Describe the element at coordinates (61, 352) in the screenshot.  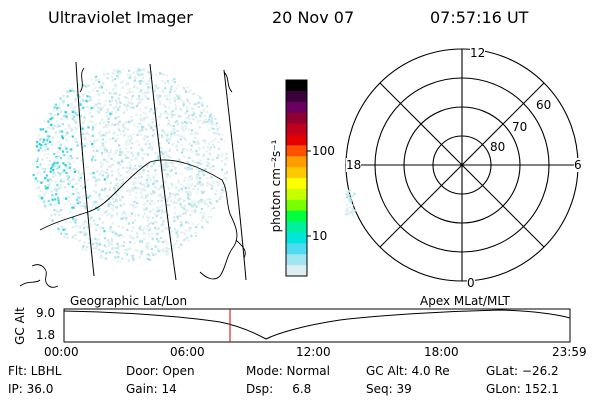
I see `timeline-x-tick-0000: 00:00` at that location.